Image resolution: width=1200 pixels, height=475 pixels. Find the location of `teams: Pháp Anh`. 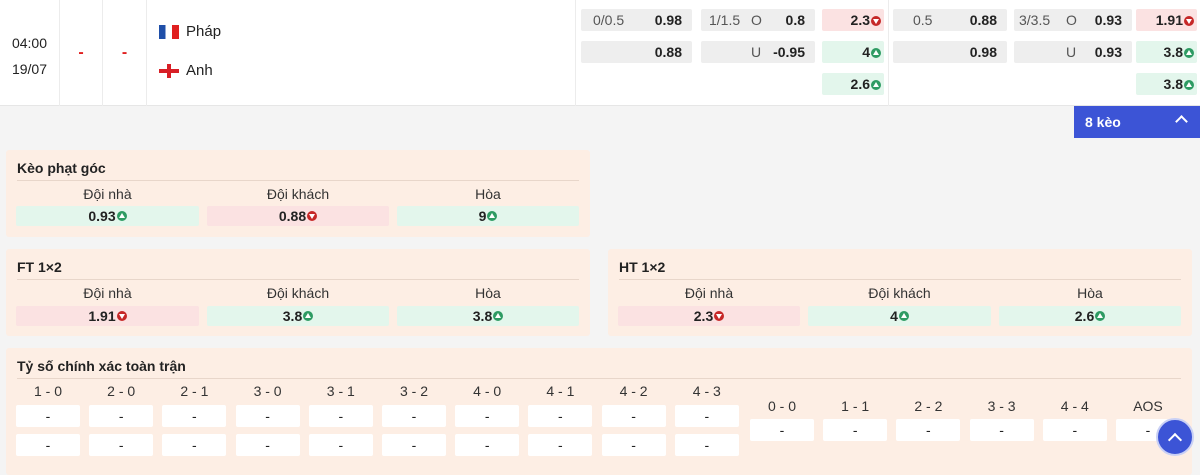

teams: Pháp Anh is located at coordinates (361, 53).